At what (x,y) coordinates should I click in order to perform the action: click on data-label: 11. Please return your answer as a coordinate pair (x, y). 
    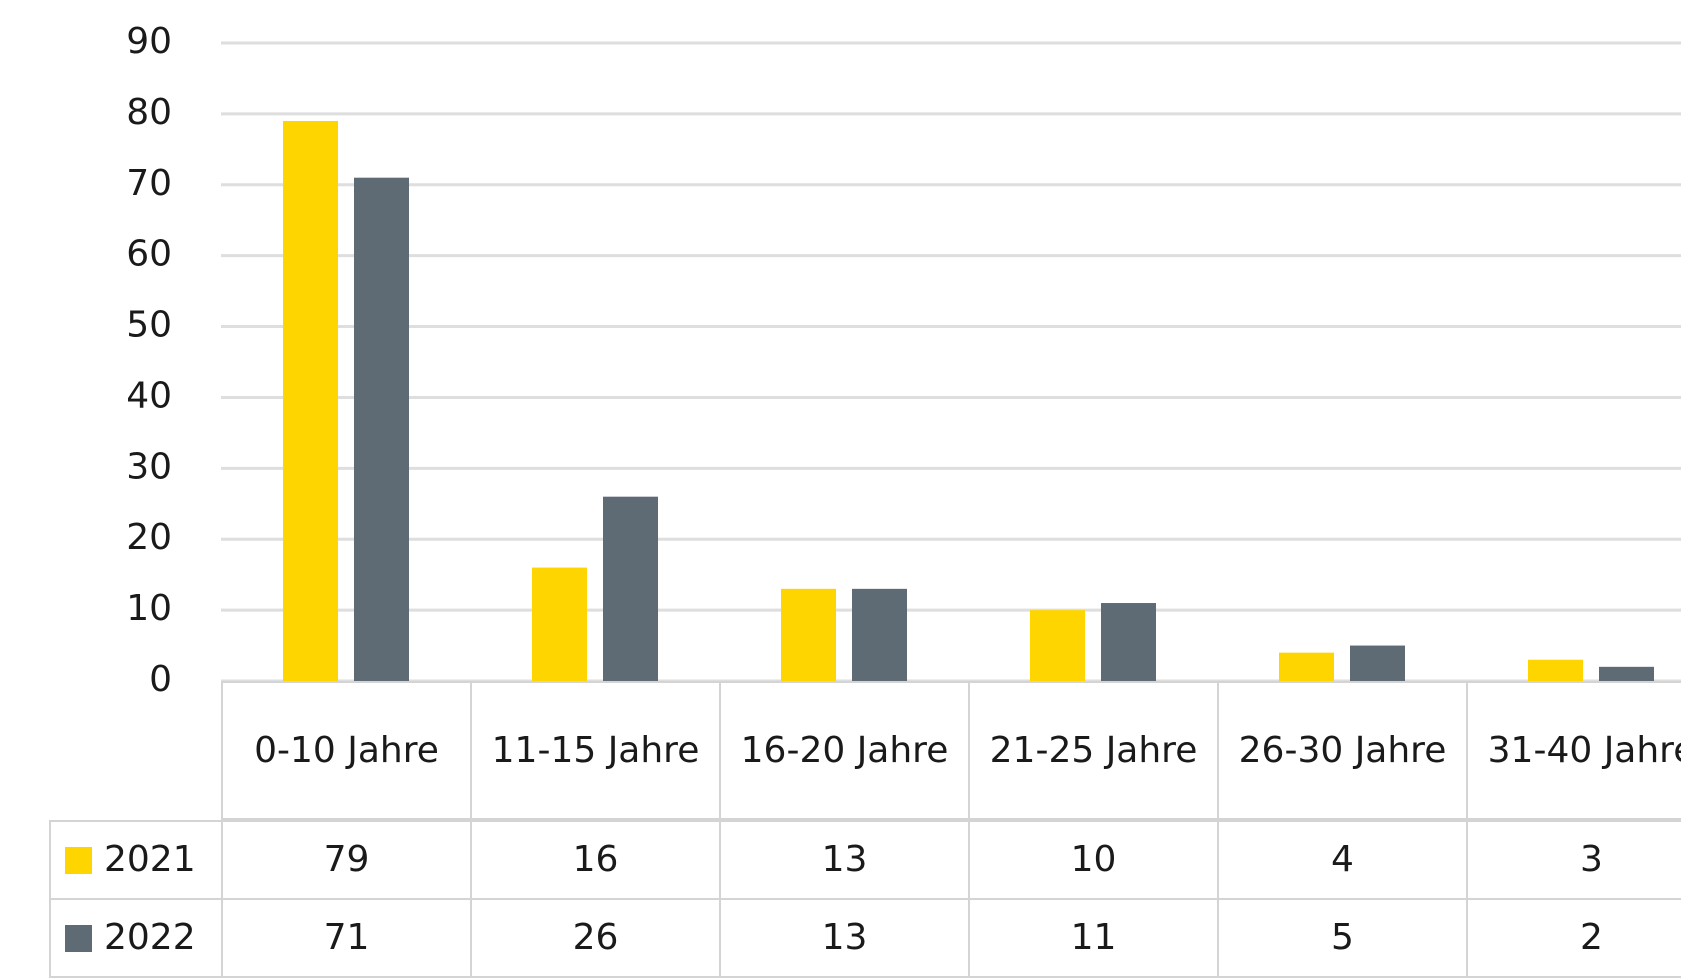
    Looking at the image, I should click on (1093, 938).